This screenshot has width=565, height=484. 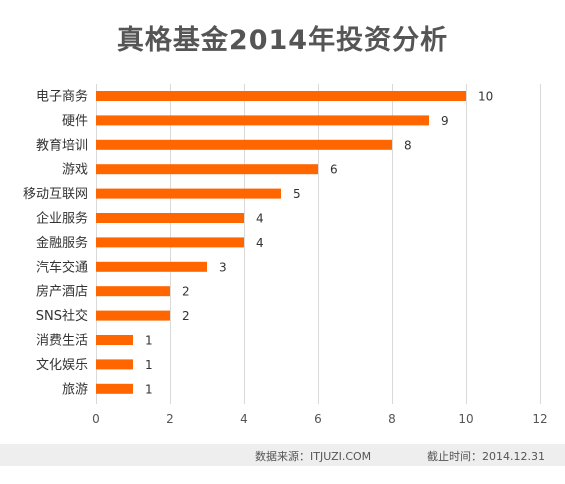 What do you see at coordinates (62, 145) in the screenshot?
I see `category-label: 教育培训` at bounding box center [62, 145].